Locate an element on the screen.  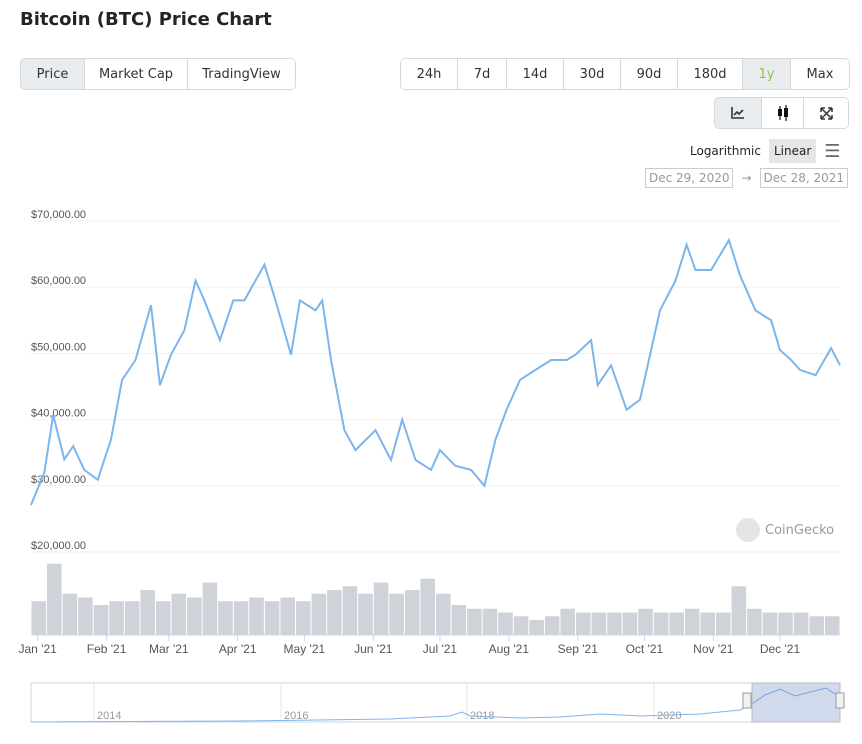
range-24h: 24h is located at coordinates (429, 74).